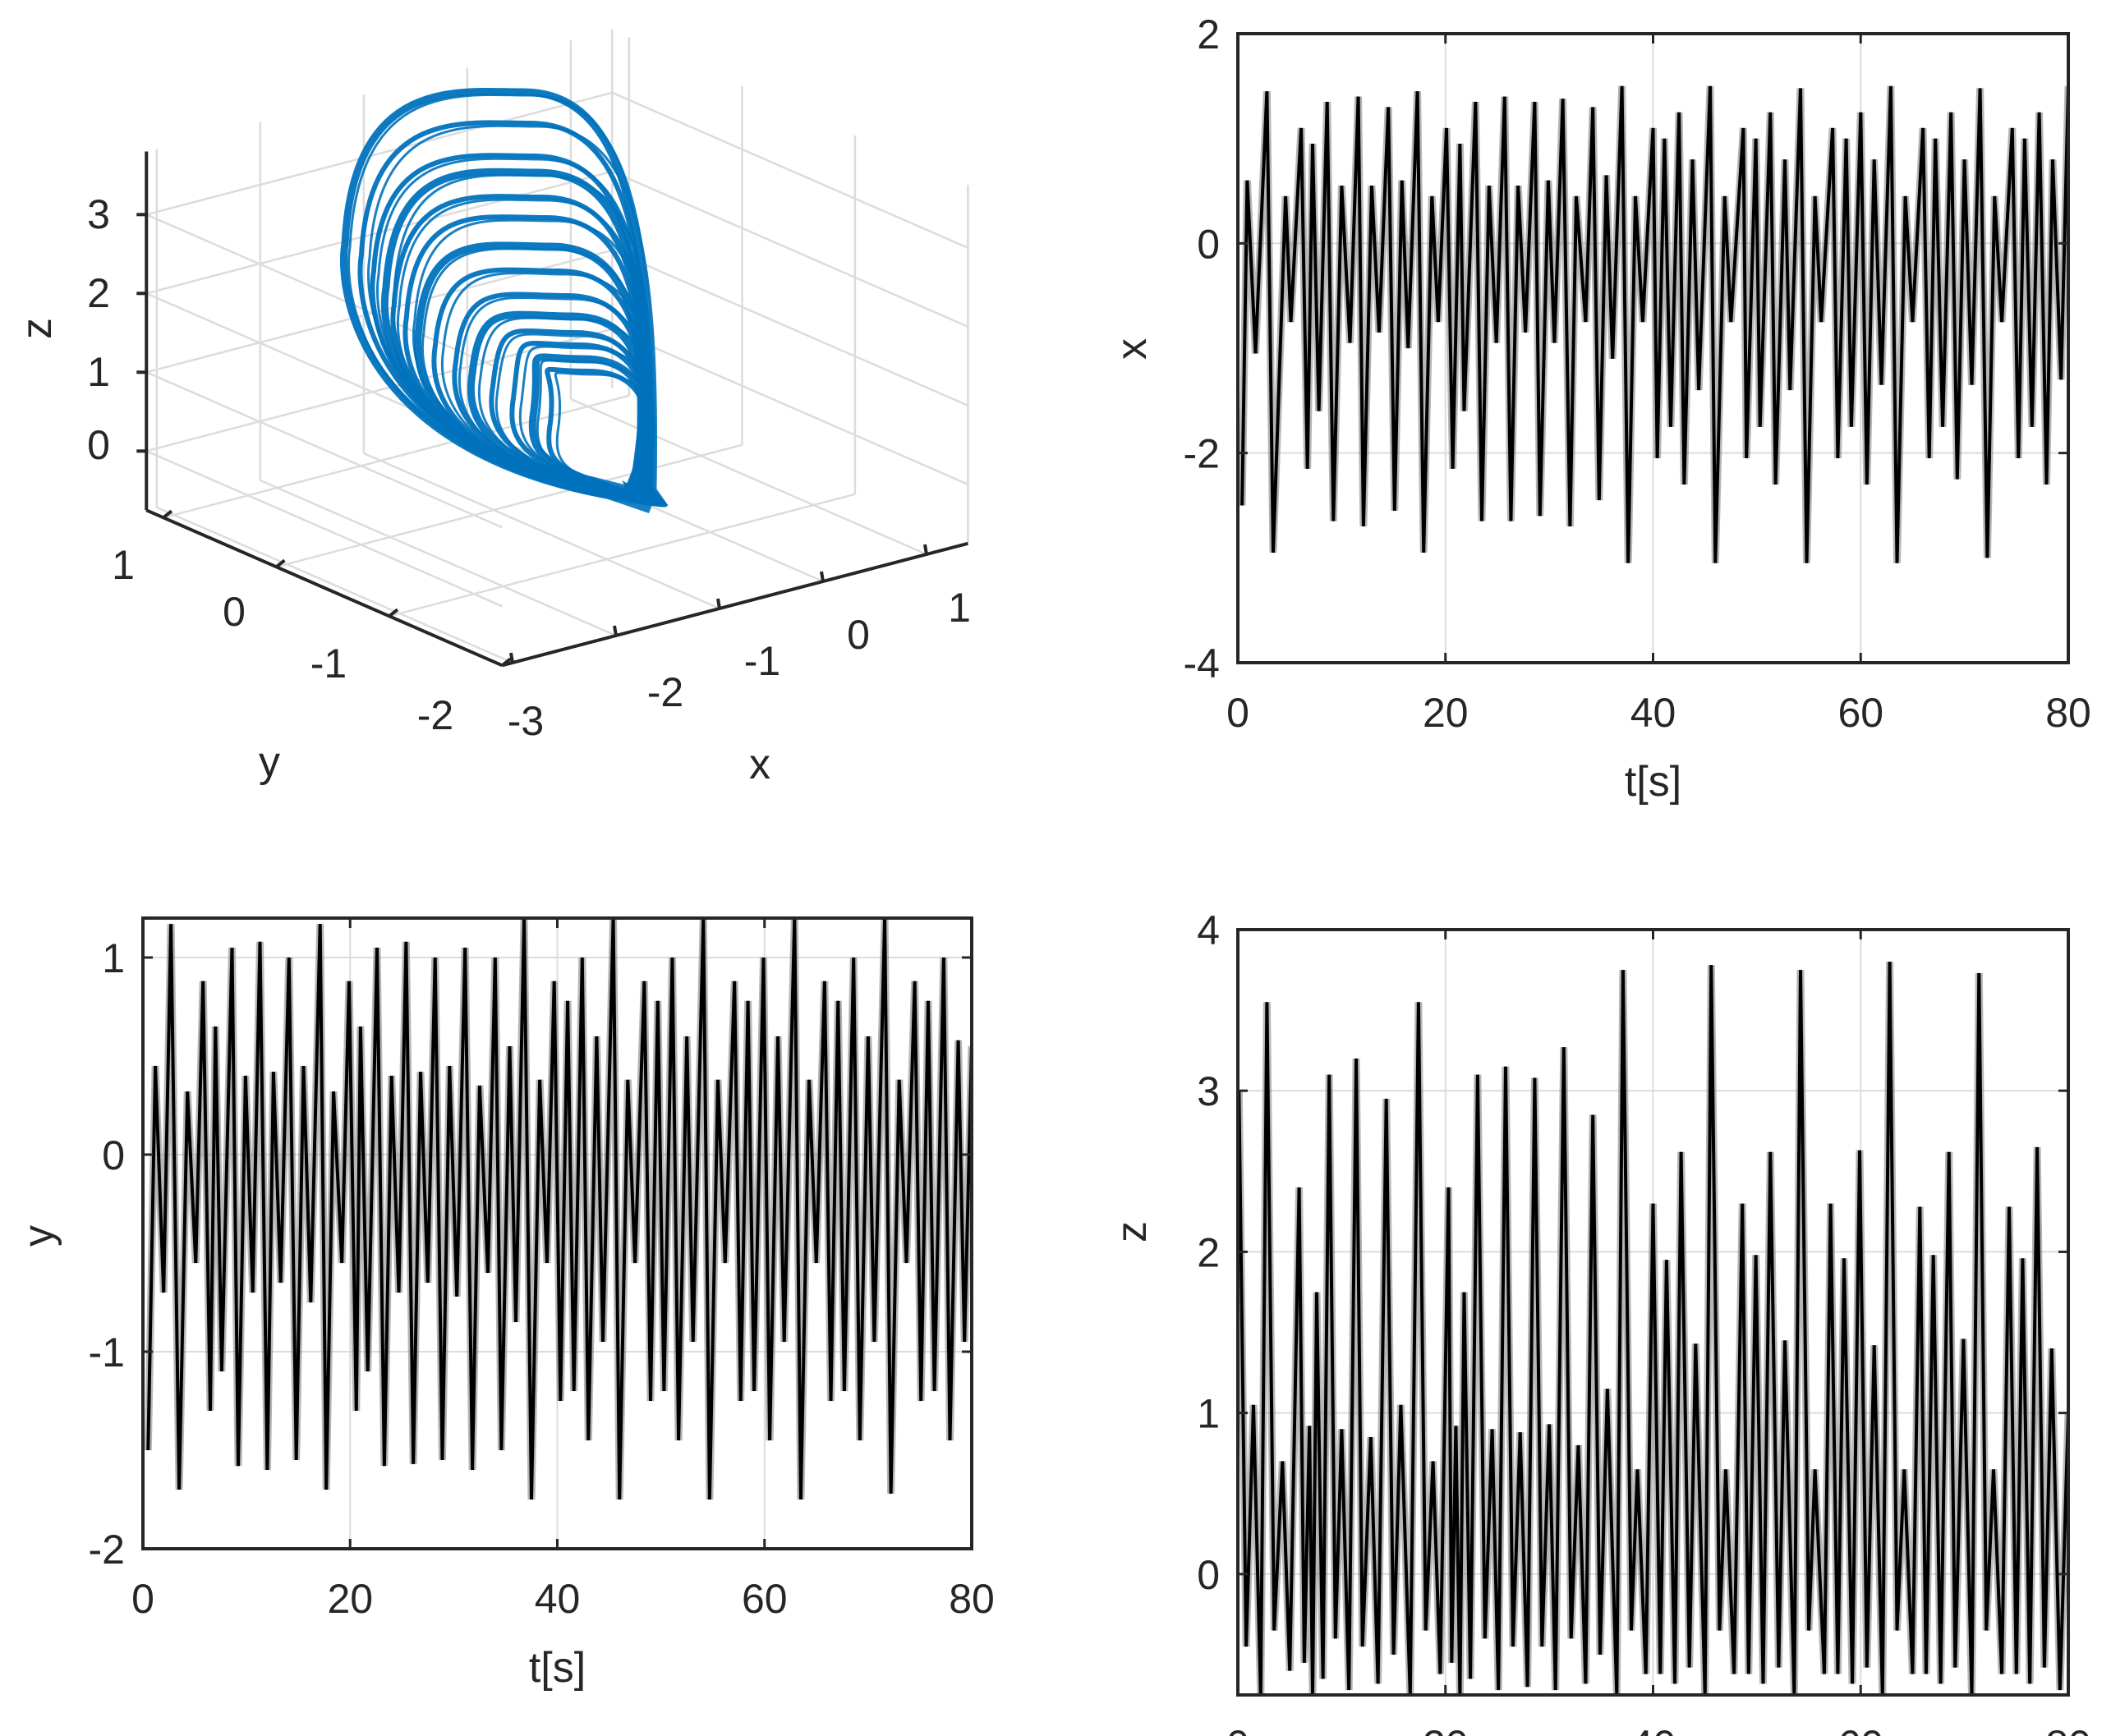 This screenshot has height=1736, width=2111. Describe the element at coordinates (1446, 713) in the screenshot. I see `x_t-xtick-20: 20` at that location.